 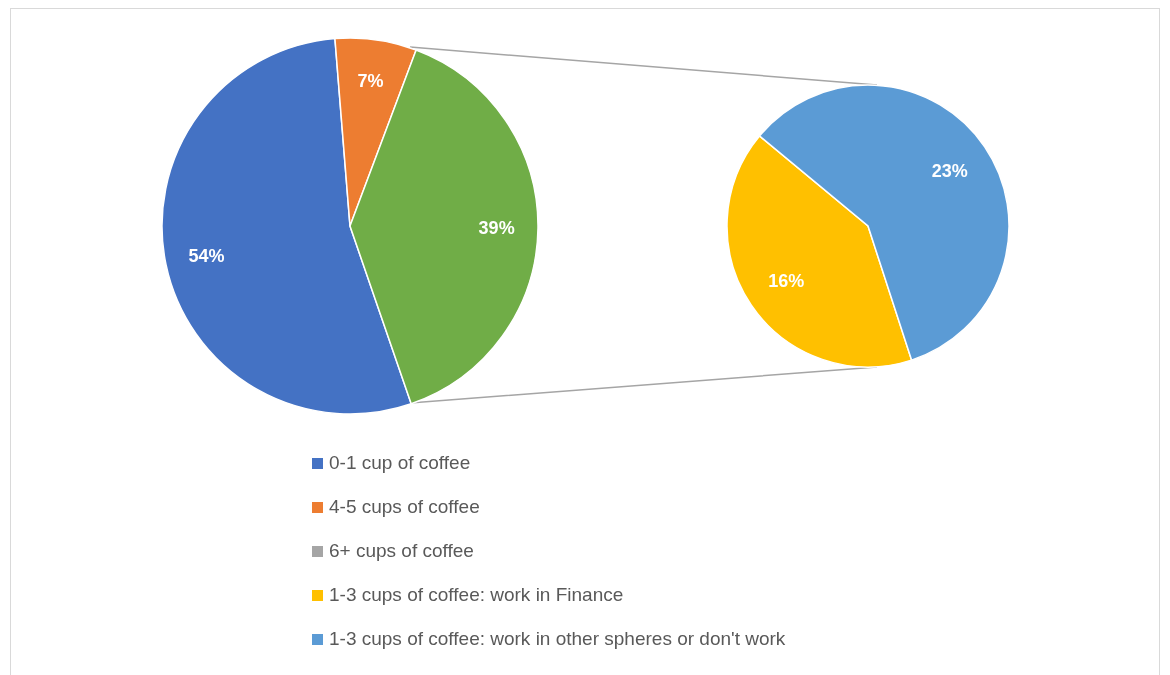 I want to click on legend-label: 4-5 cups of coffee, so click(x=404, y=507).